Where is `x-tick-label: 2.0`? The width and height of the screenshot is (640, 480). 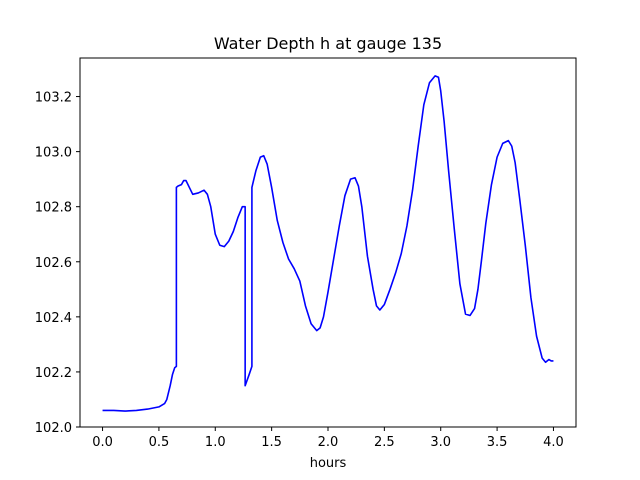 x-tick-label: 2.0 is located at coordinates (328, 442).